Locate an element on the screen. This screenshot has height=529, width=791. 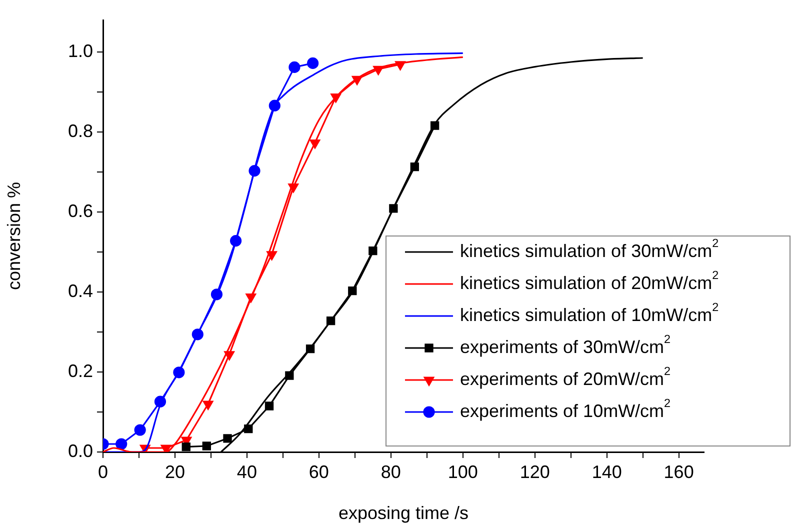
x-tick-label: 40 is located at coordinates (246, 472).